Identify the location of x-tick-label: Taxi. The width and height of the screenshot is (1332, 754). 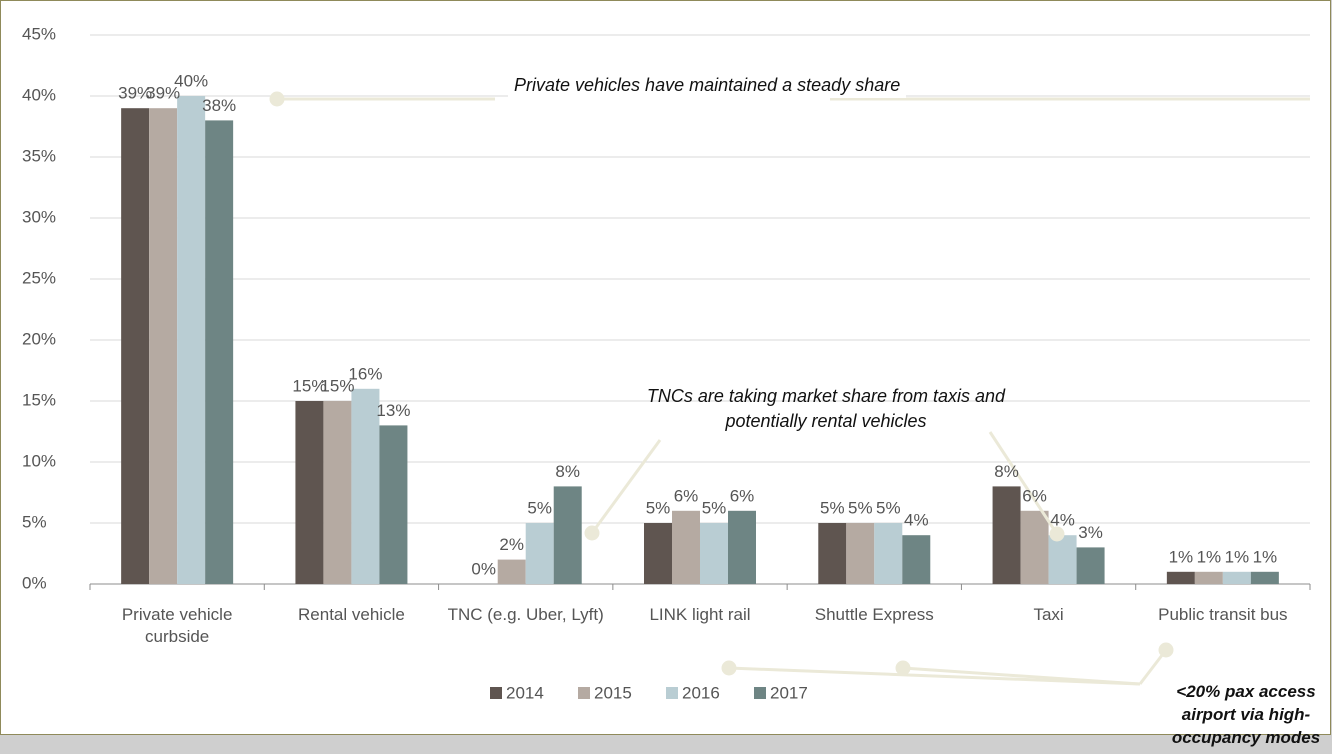
(1048, 614).